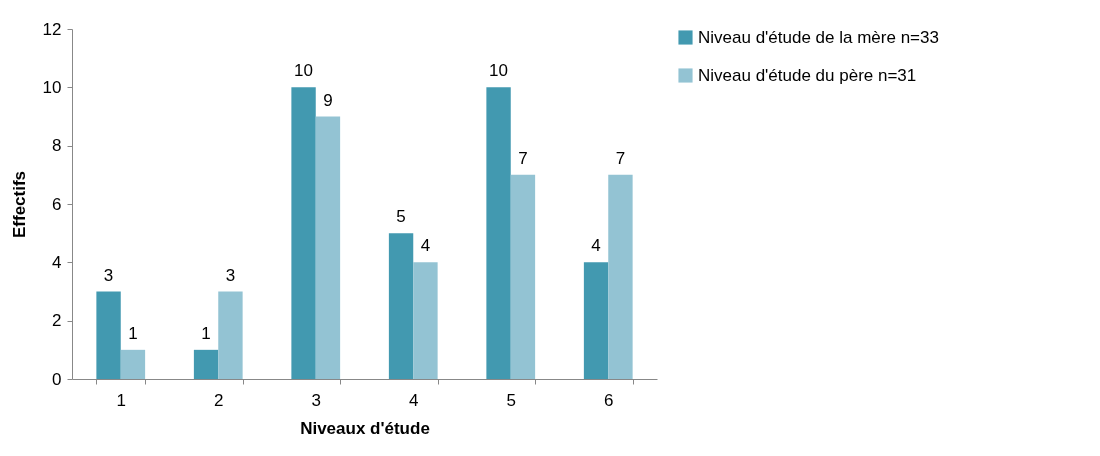 The width and height of the screenshot is (1100, 456). Describe the element at coordinates (818, 37) in the screenshot. I see `legend-label: Niveau d'étude de la mère n=33` at that location.